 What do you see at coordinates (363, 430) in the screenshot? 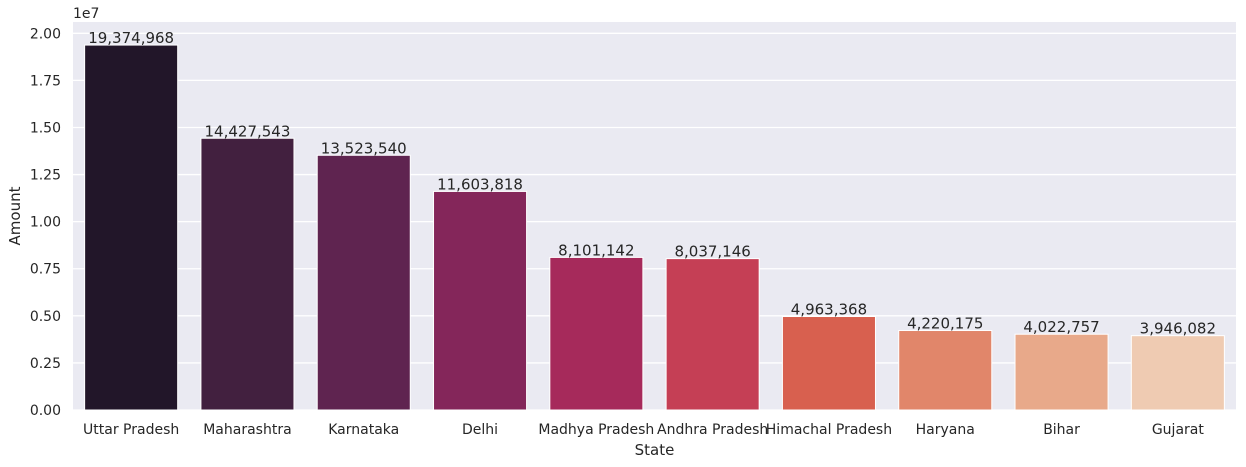
I see `x-tick-label: Karnataka` at bounding box center [363, 430].